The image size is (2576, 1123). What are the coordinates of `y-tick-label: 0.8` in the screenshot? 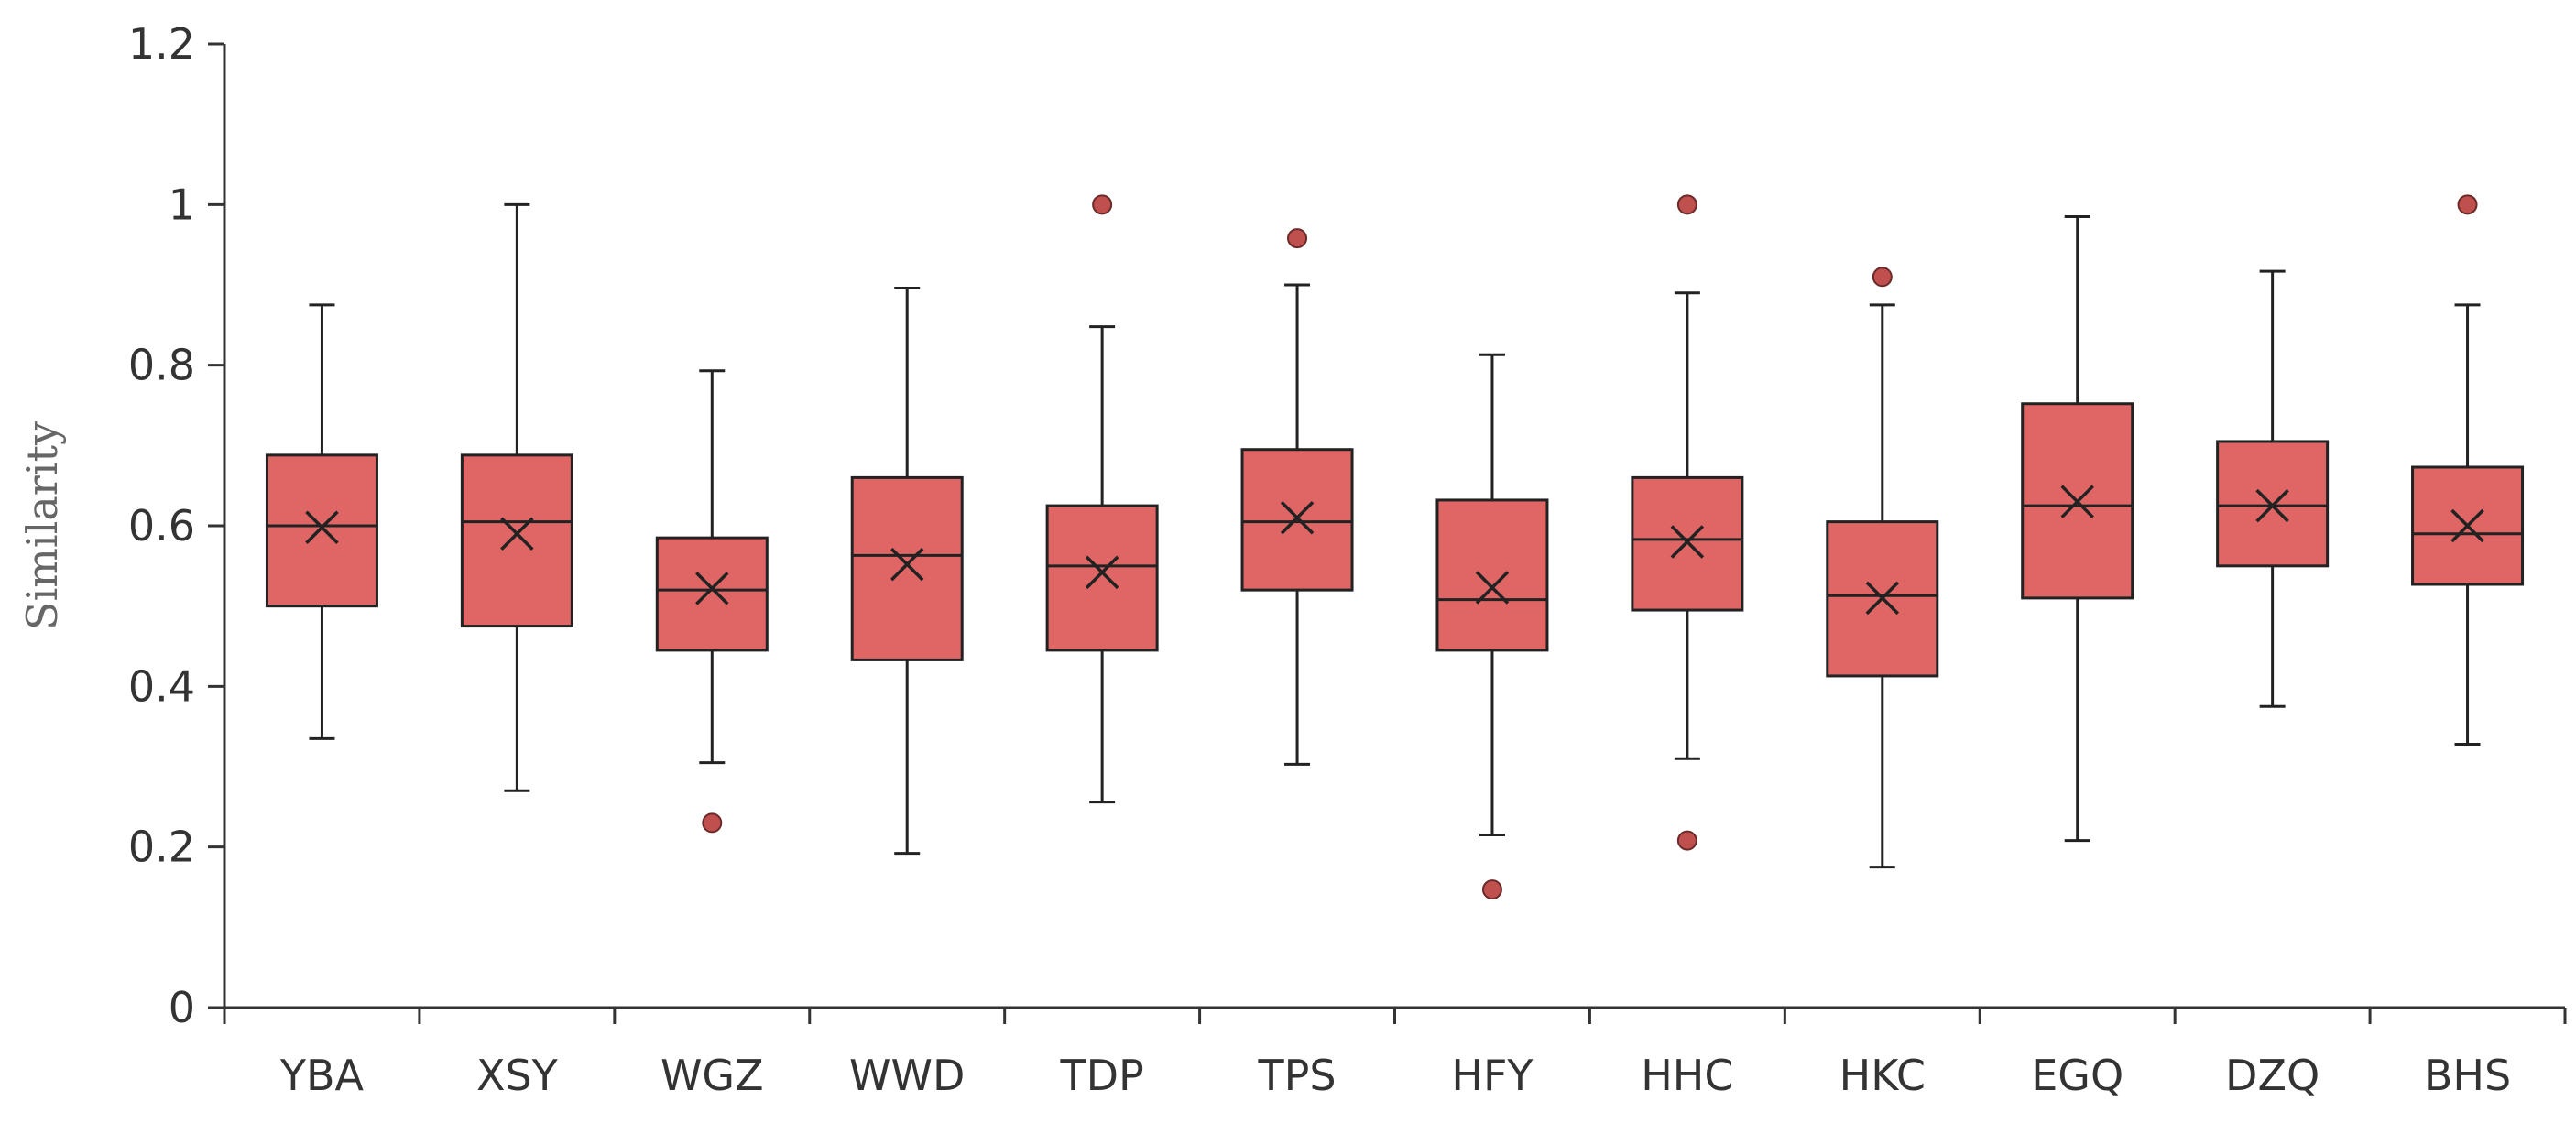 It's located at (162, 365).